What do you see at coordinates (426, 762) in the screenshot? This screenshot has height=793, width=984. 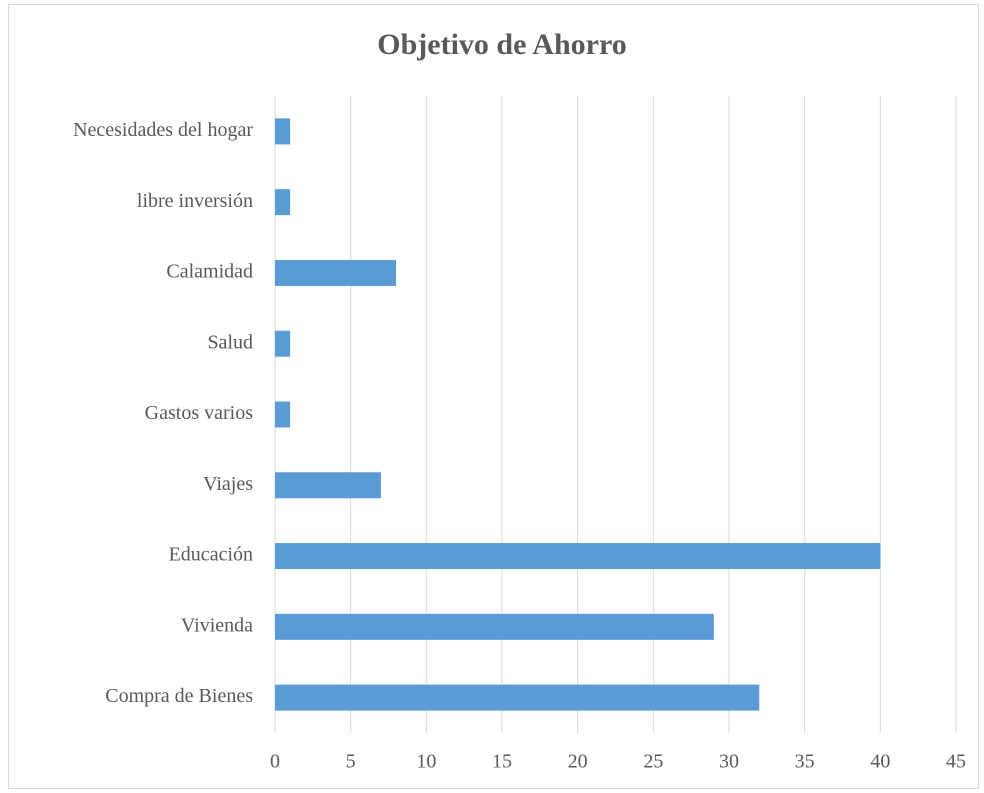 I see `x-tick-label: 10` at bounding box center [426, 762].